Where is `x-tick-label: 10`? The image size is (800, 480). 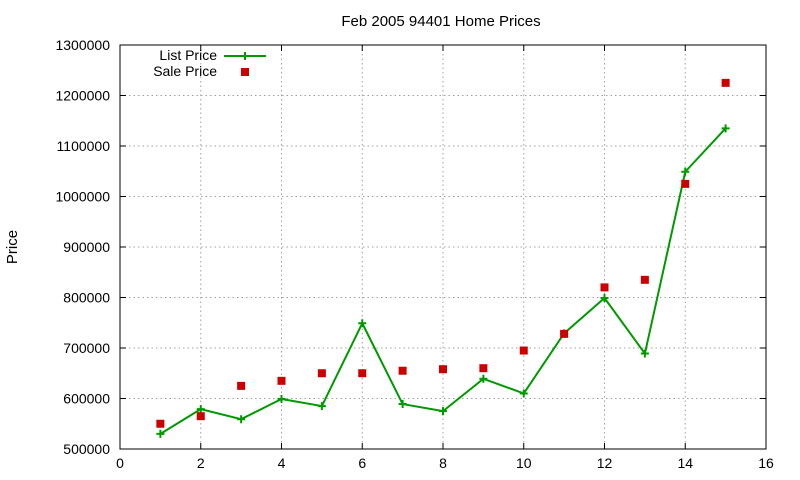
x-tick-label: 10 is located at coordinates (524, 463).